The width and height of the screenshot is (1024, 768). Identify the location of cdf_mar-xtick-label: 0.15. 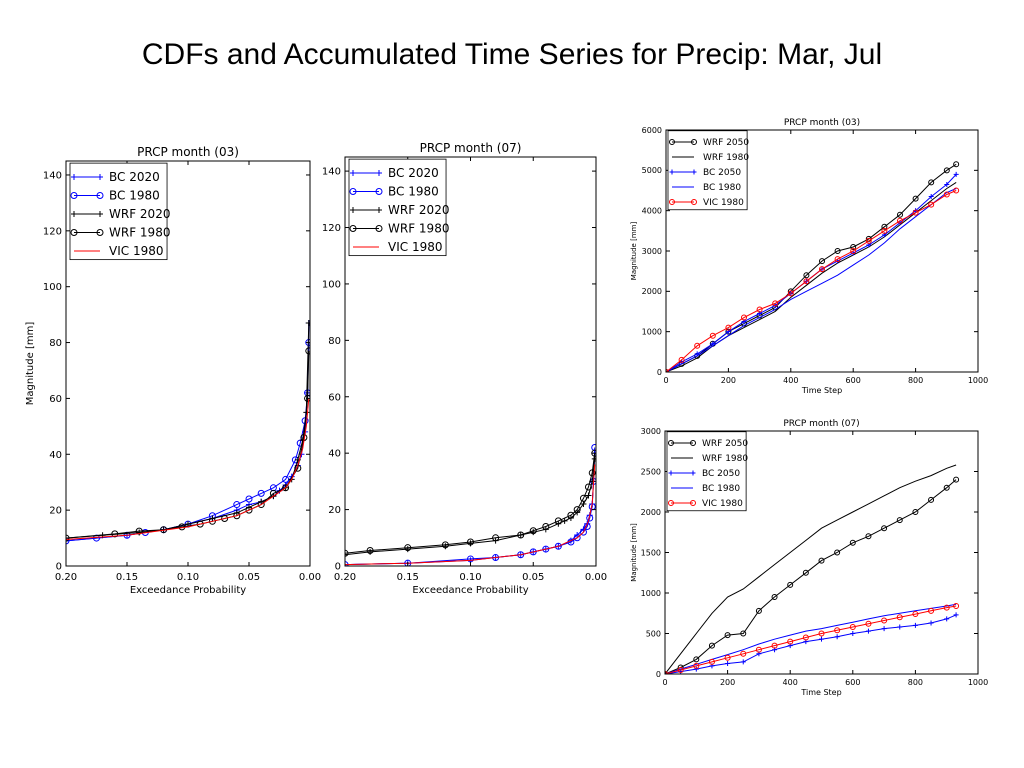
(127, 577).